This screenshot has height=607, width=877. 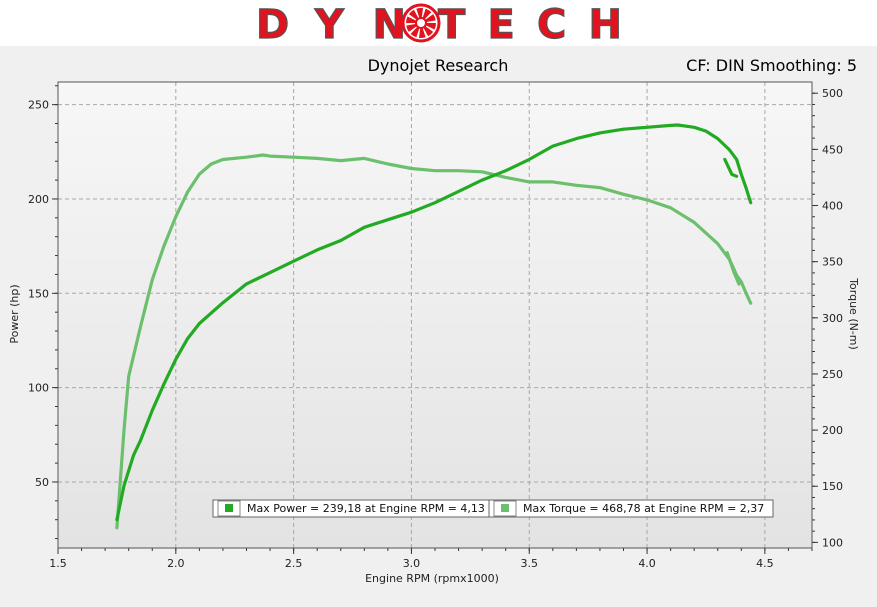 What do you see at coordinates (38, 199) in the screenshot?
I see `y-tick-label: 200` at bounding box center [38, 199].